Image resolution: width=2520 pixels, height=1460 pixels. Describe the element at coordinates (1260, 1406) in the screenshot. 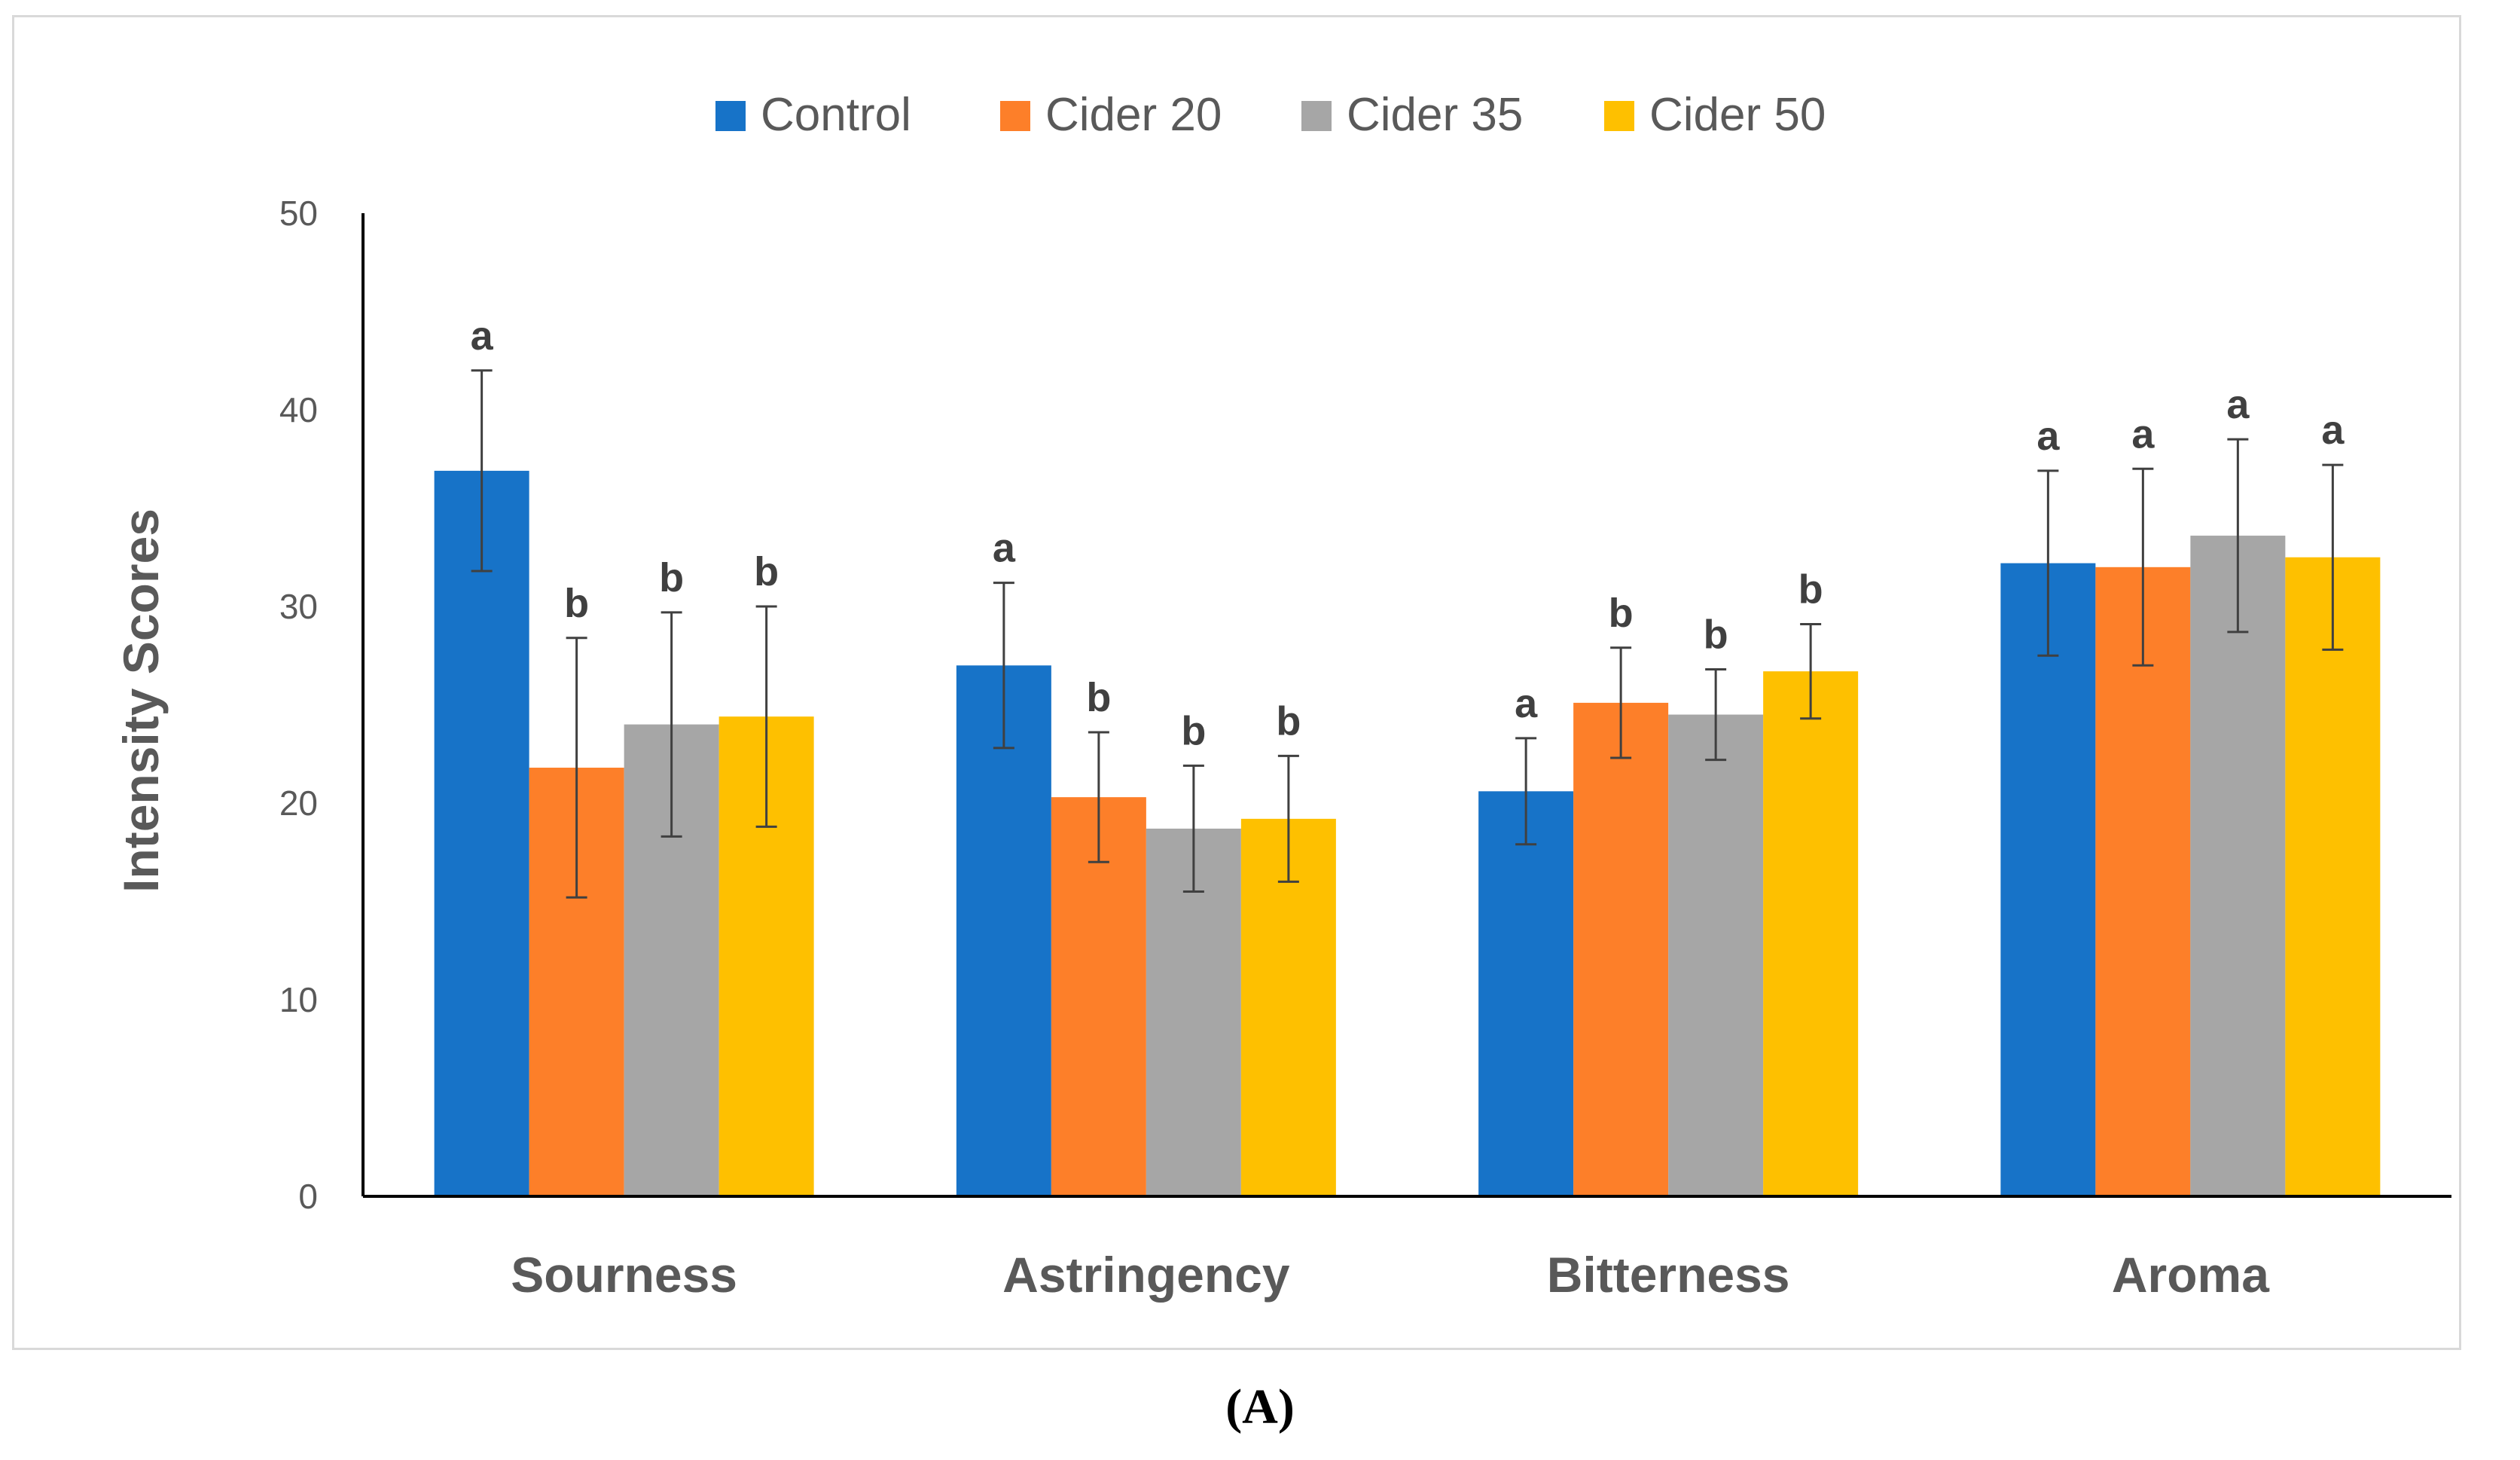

I see `panel-label: (A)` at that location.